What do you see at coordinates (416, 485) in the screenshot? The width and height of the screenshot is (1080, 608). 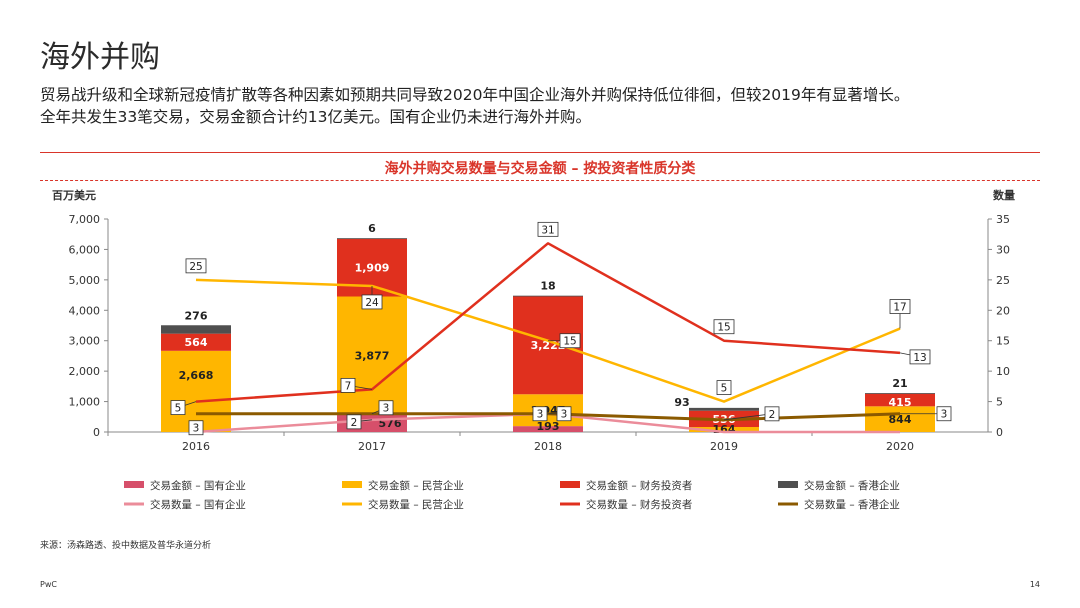 I see `legend-label: 交易金额 – 民营企业` at bounding box center [416, 485].